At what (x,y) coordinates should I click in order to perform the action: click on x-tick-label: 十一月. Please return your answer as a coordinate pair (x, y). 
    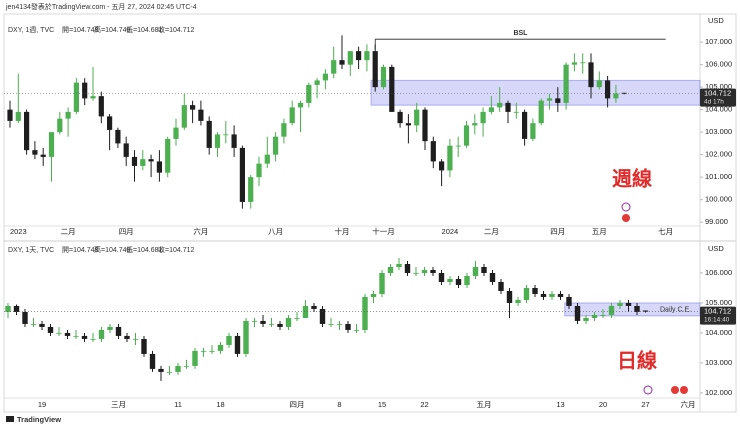
    Looking at the image, I should click on (383, 231).